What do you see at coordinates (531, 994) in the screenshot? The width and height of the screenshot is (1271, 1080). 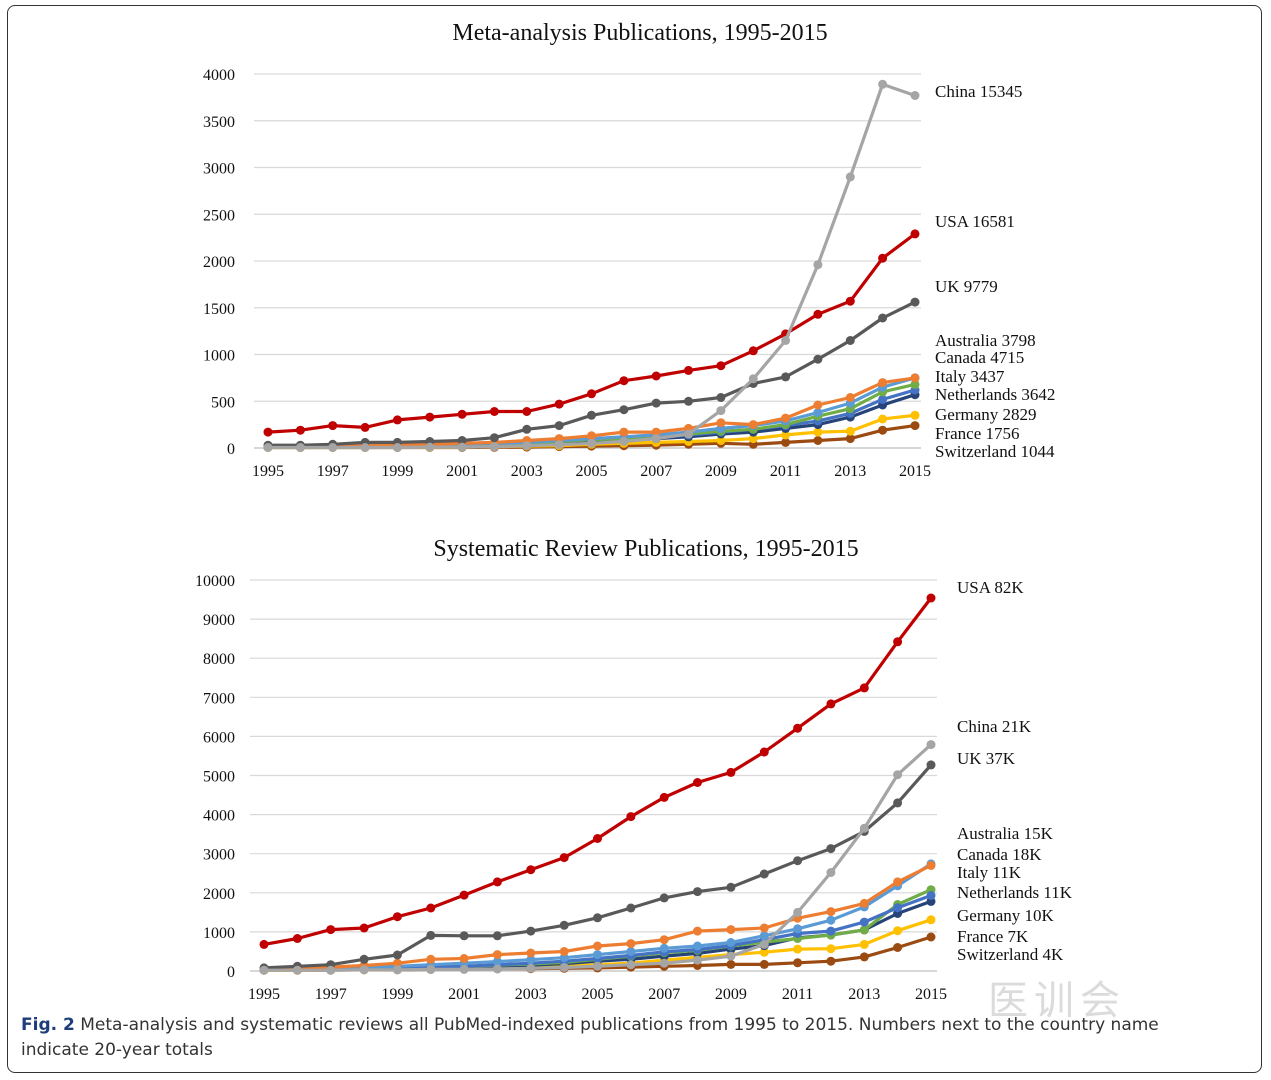 I see `x-tick-label: 2003` at bounding box center [531, 994].